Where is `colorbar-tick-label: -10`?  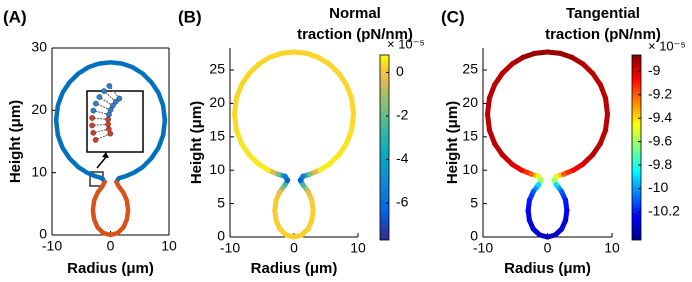
colorbar-tick-label: -10 is located at coordinates (658, 187).